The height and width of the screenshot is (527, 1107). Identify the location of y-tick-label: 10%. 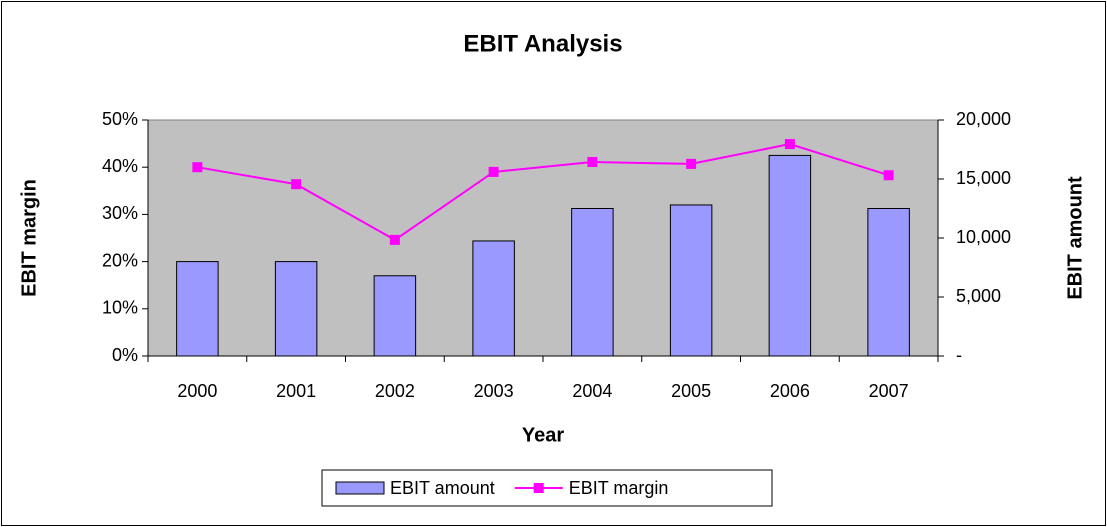
(120, 308).